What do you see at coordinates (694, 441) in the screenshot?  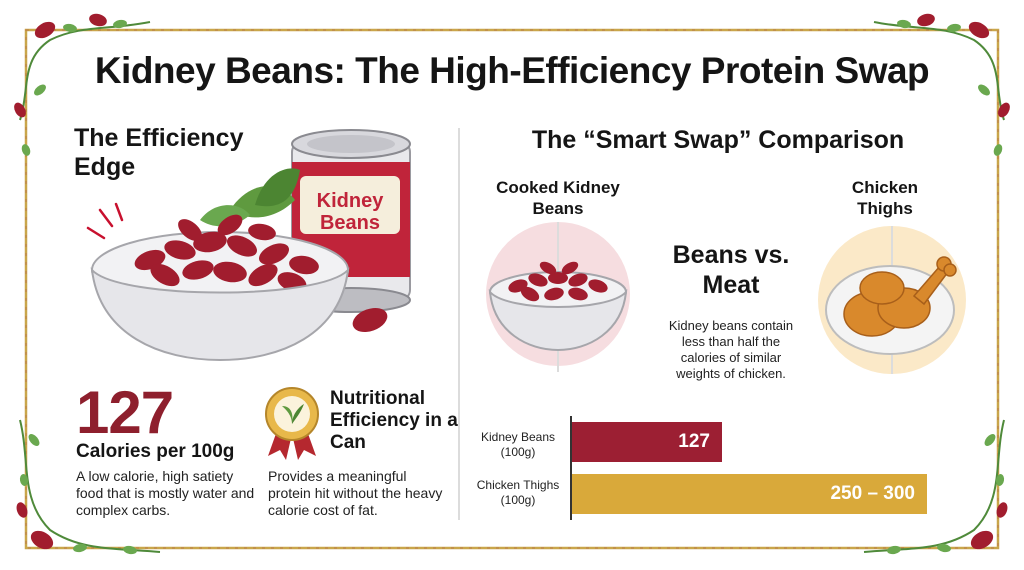 I see `data-label-kidney-beans: 127` at bounding box center [694, 441].